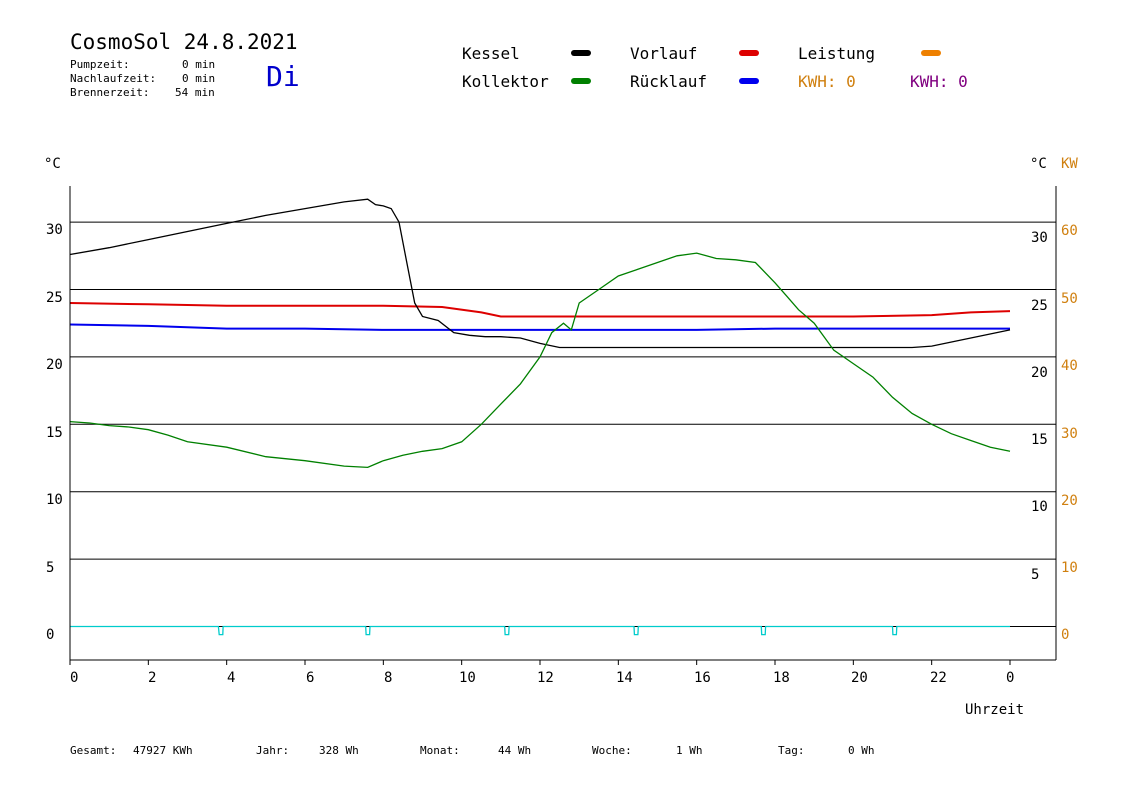 This screenshot has width=1148, height=812. What do you see at coordinates (100, 64) in the screenshot?
I see `stat-label-pumpzeit: Pumpzeit:` at bounding box center [100, 64].